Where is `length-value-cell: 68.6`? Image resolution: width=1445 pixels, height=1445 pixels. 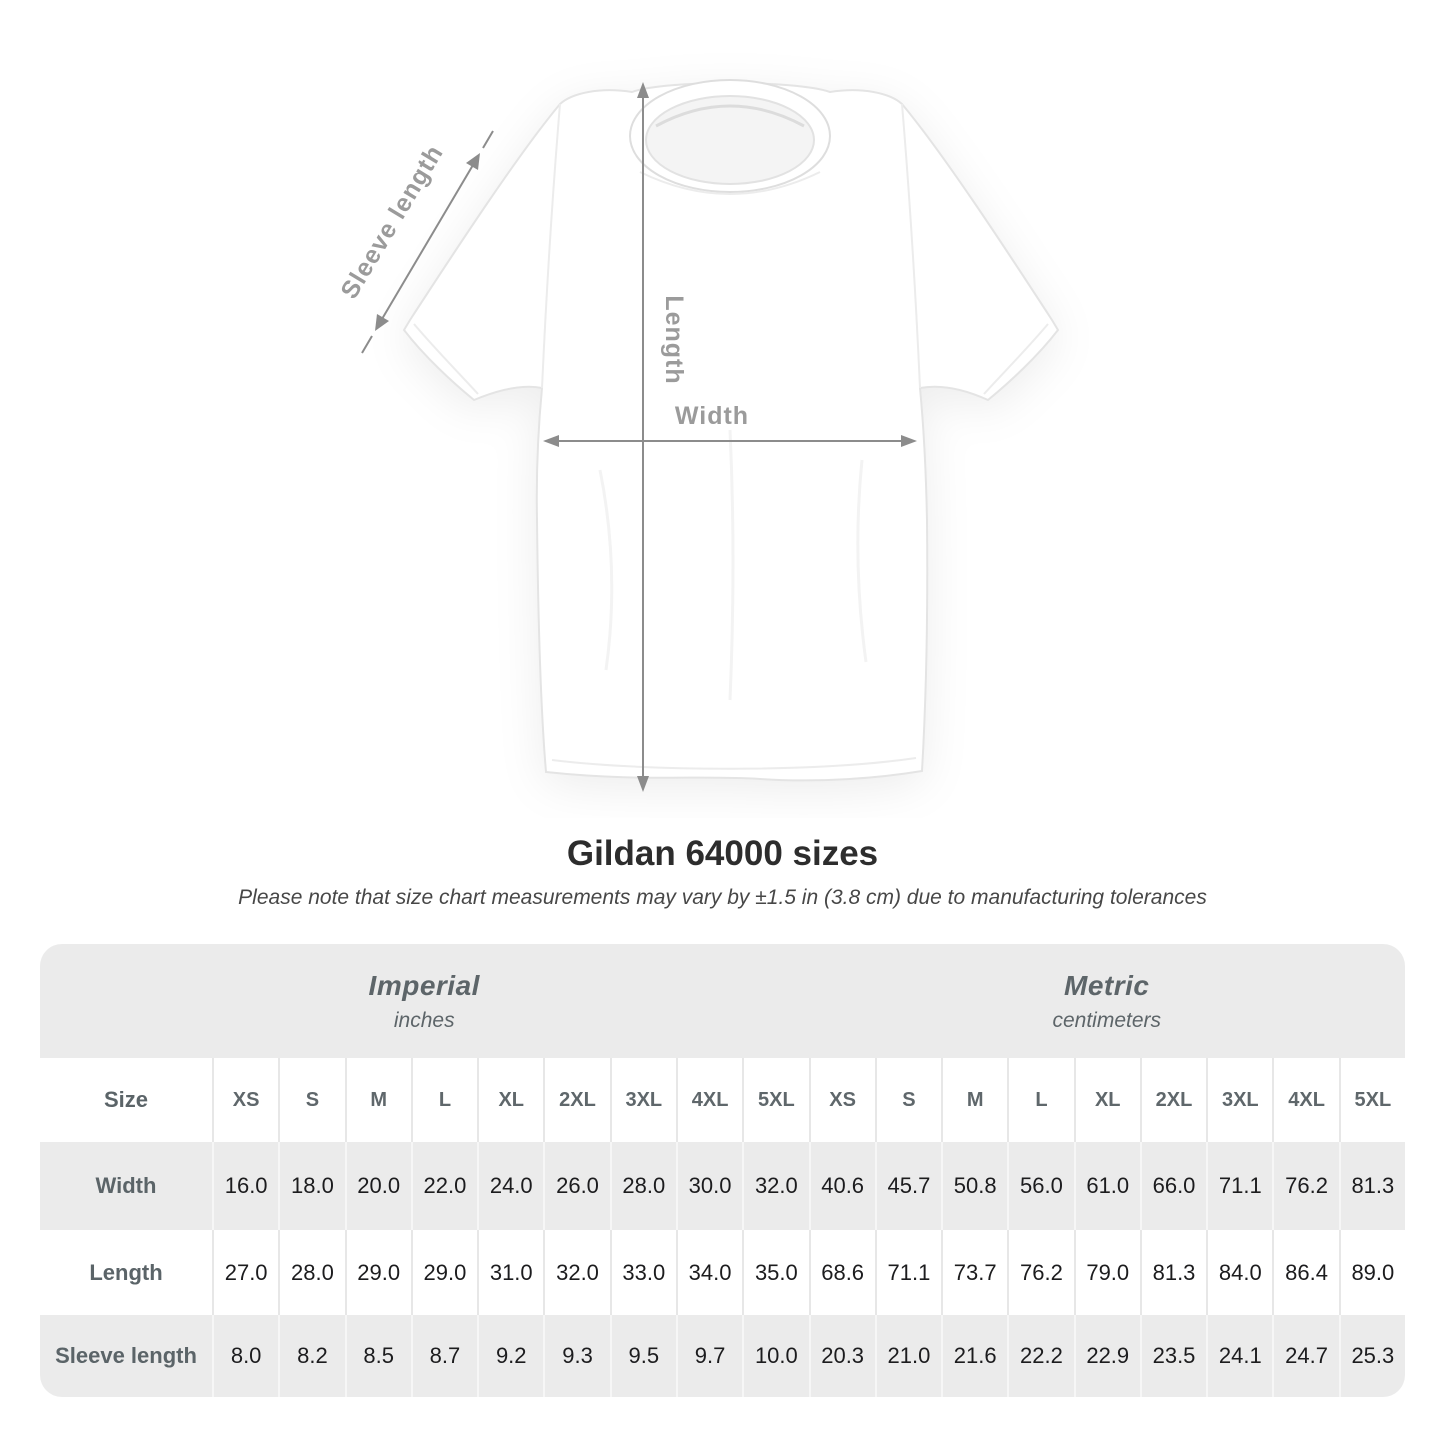
length-value-cell: 68.6 is located at coordinates (841, 1272).